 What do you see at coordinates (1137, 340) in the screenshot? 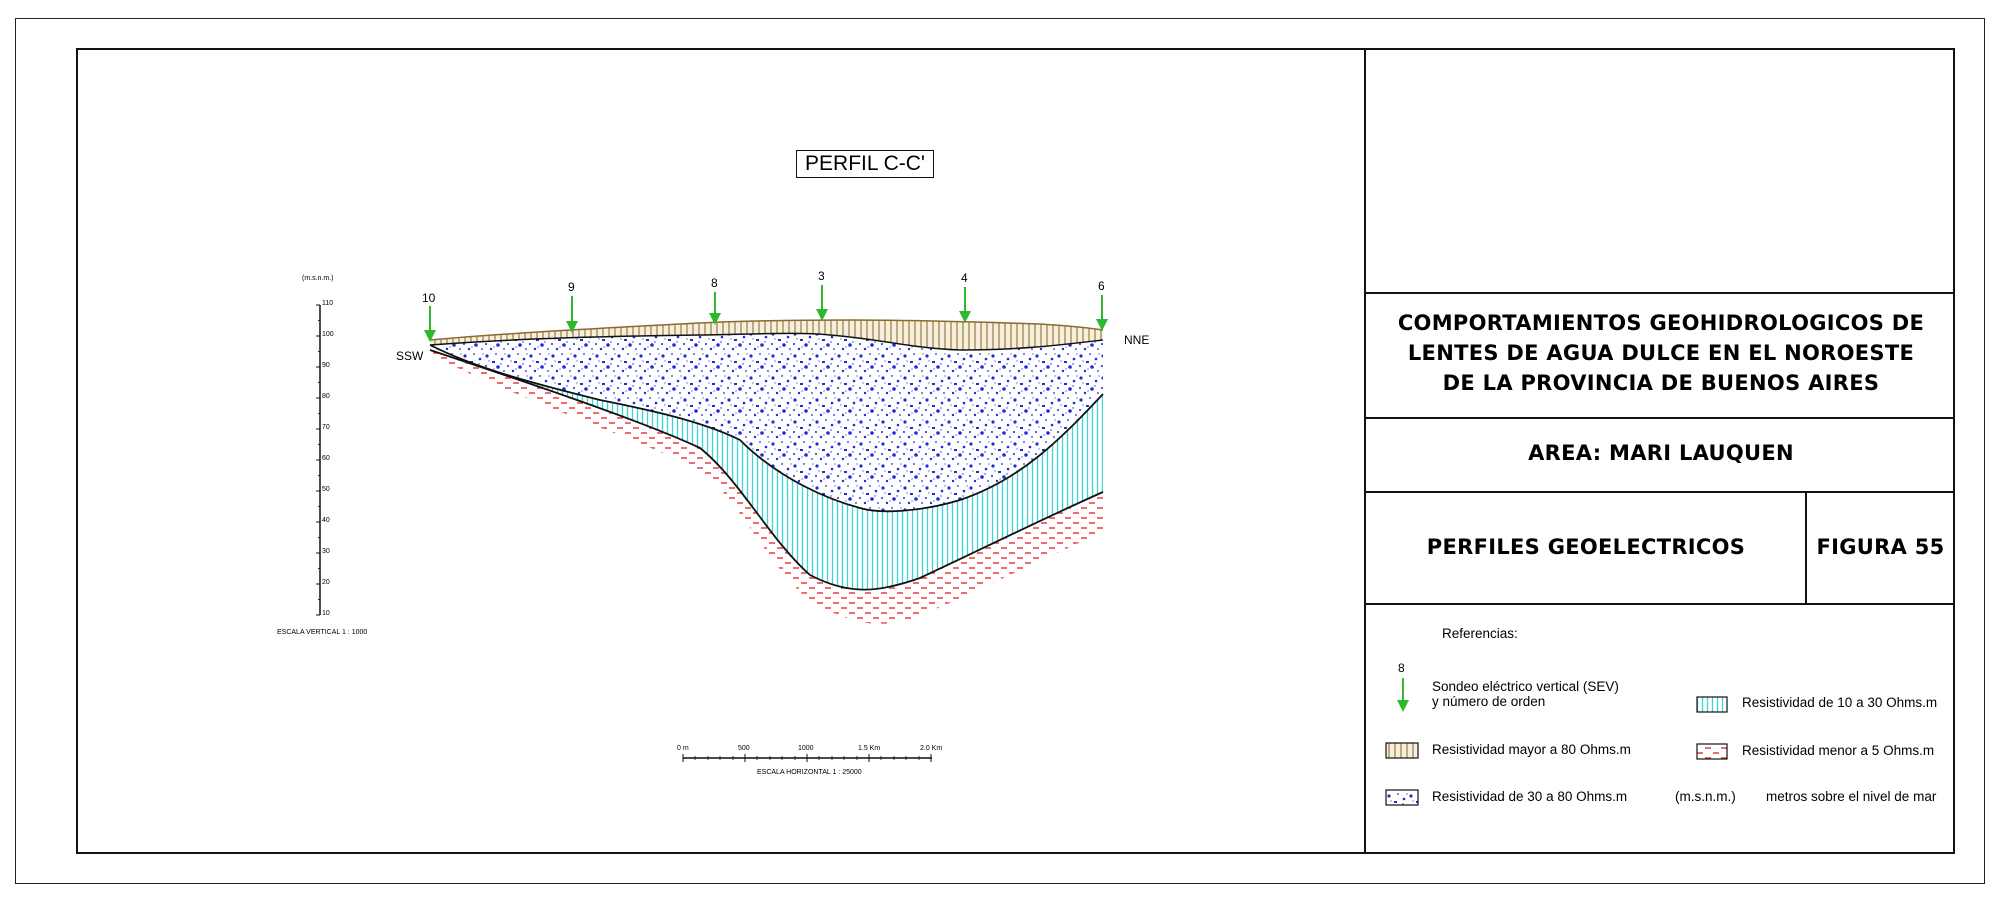
I see `nne-label: NNE` at bounding box center [1137, 340].